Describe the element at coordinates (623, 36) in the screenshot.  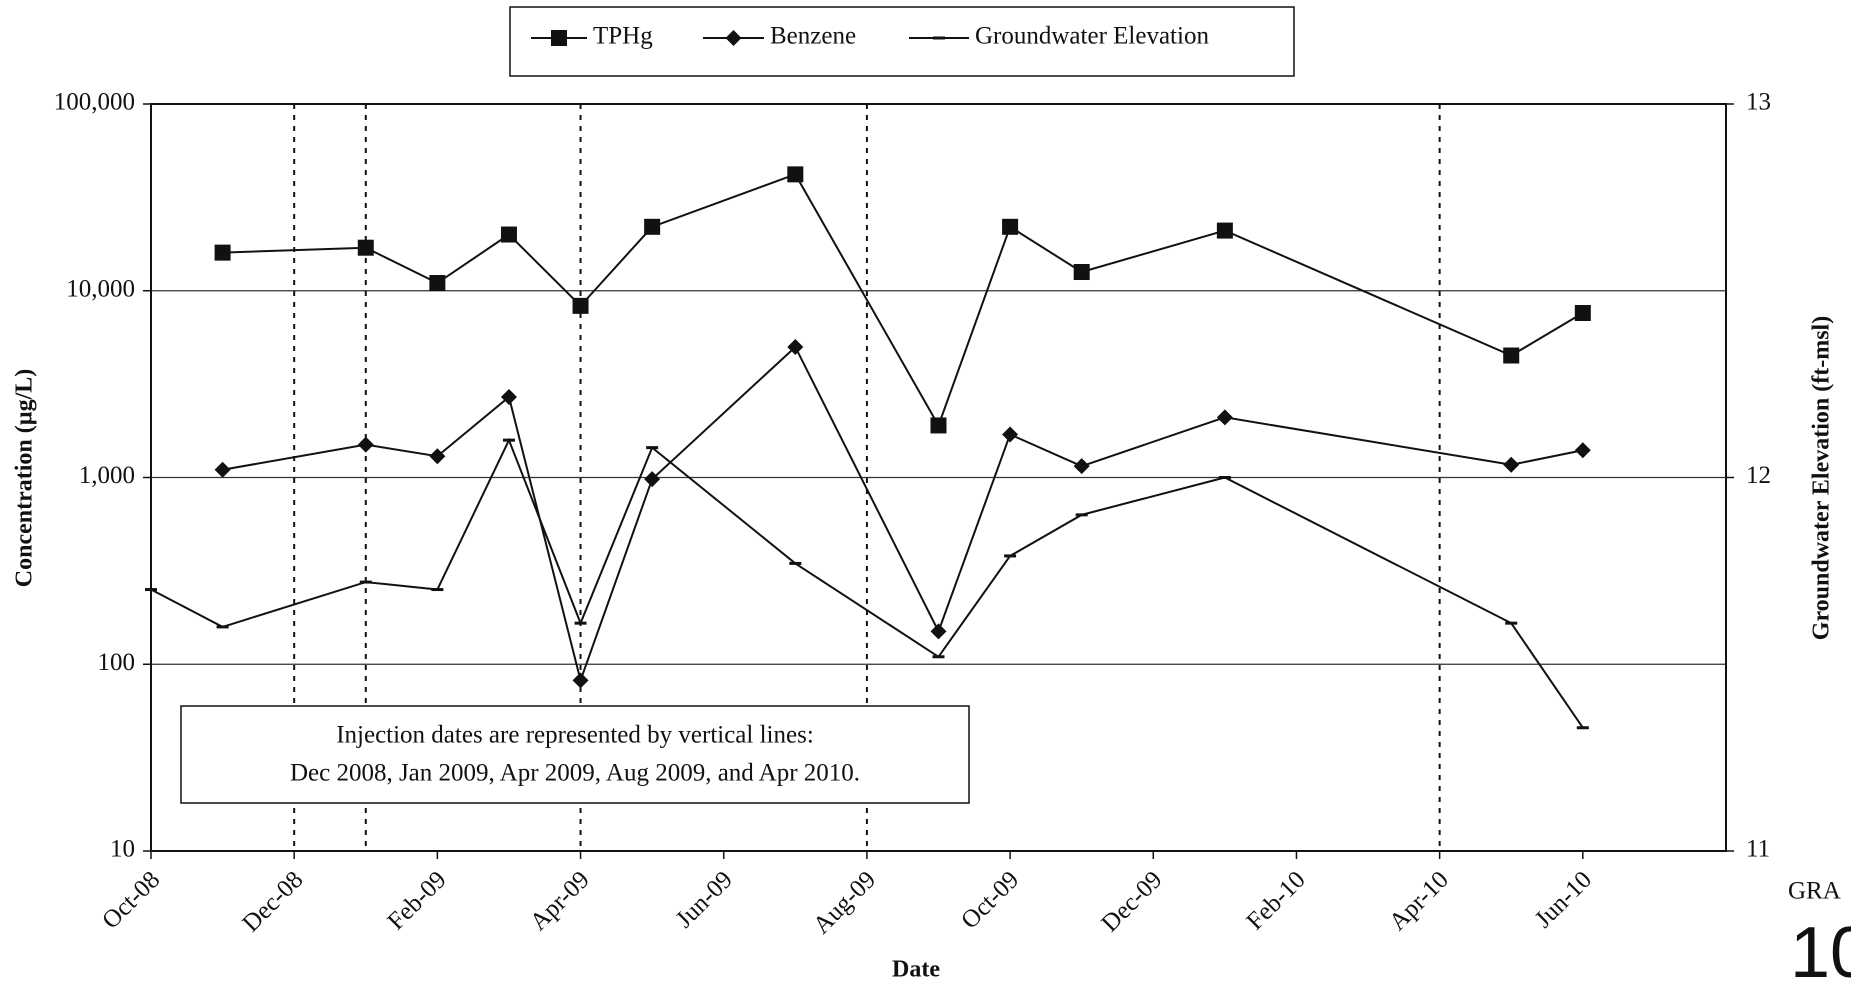
I see `legend-label: TPHg` at that location.